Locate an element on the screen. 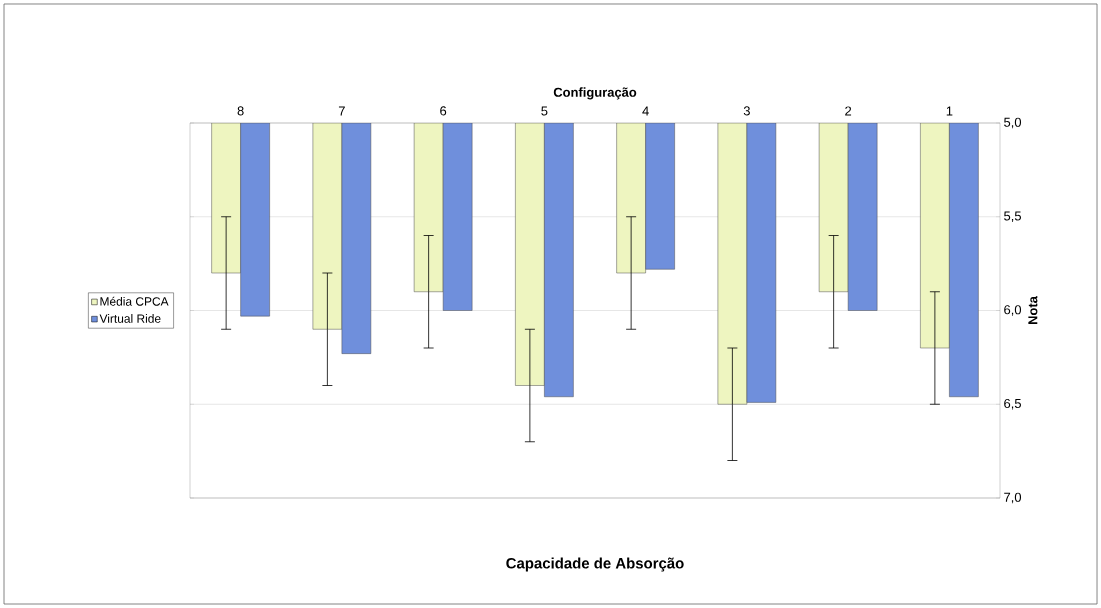 The width and height of the screenshot is (1101, 608). legend-label: Média CPCA is located at coordinates (134, 301).